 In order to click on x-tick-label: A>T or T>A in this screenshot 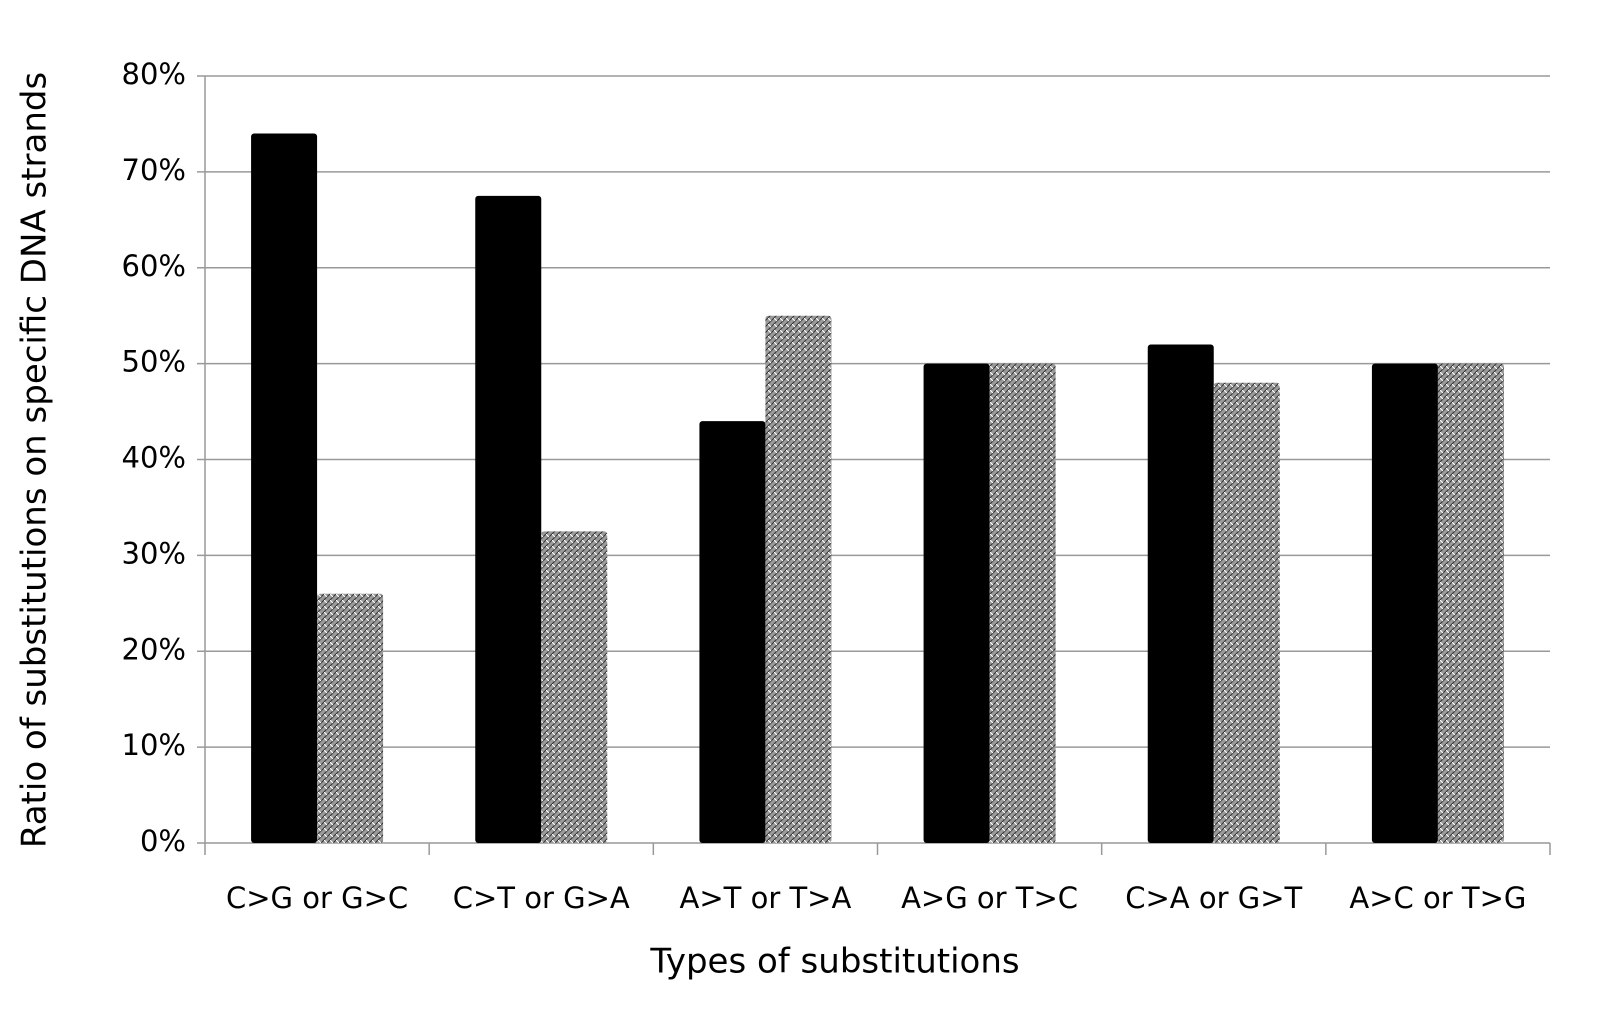, I will do `click(766, 898)`.